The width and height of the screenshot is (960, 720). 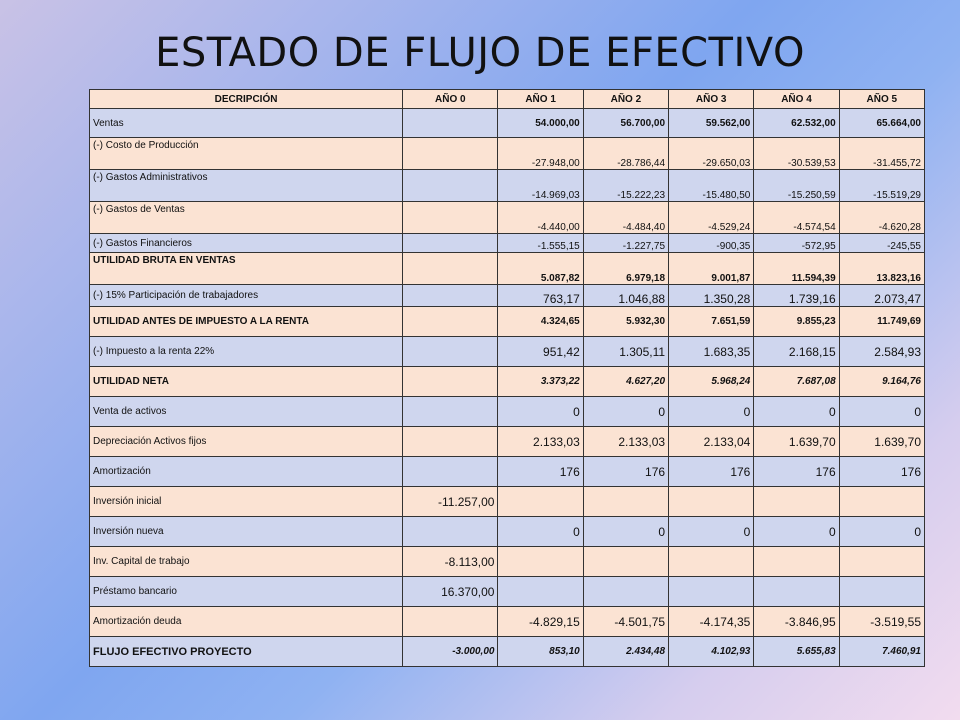 I want to click on cell-year-4: -3.846,95, so click(x=796, y=621).